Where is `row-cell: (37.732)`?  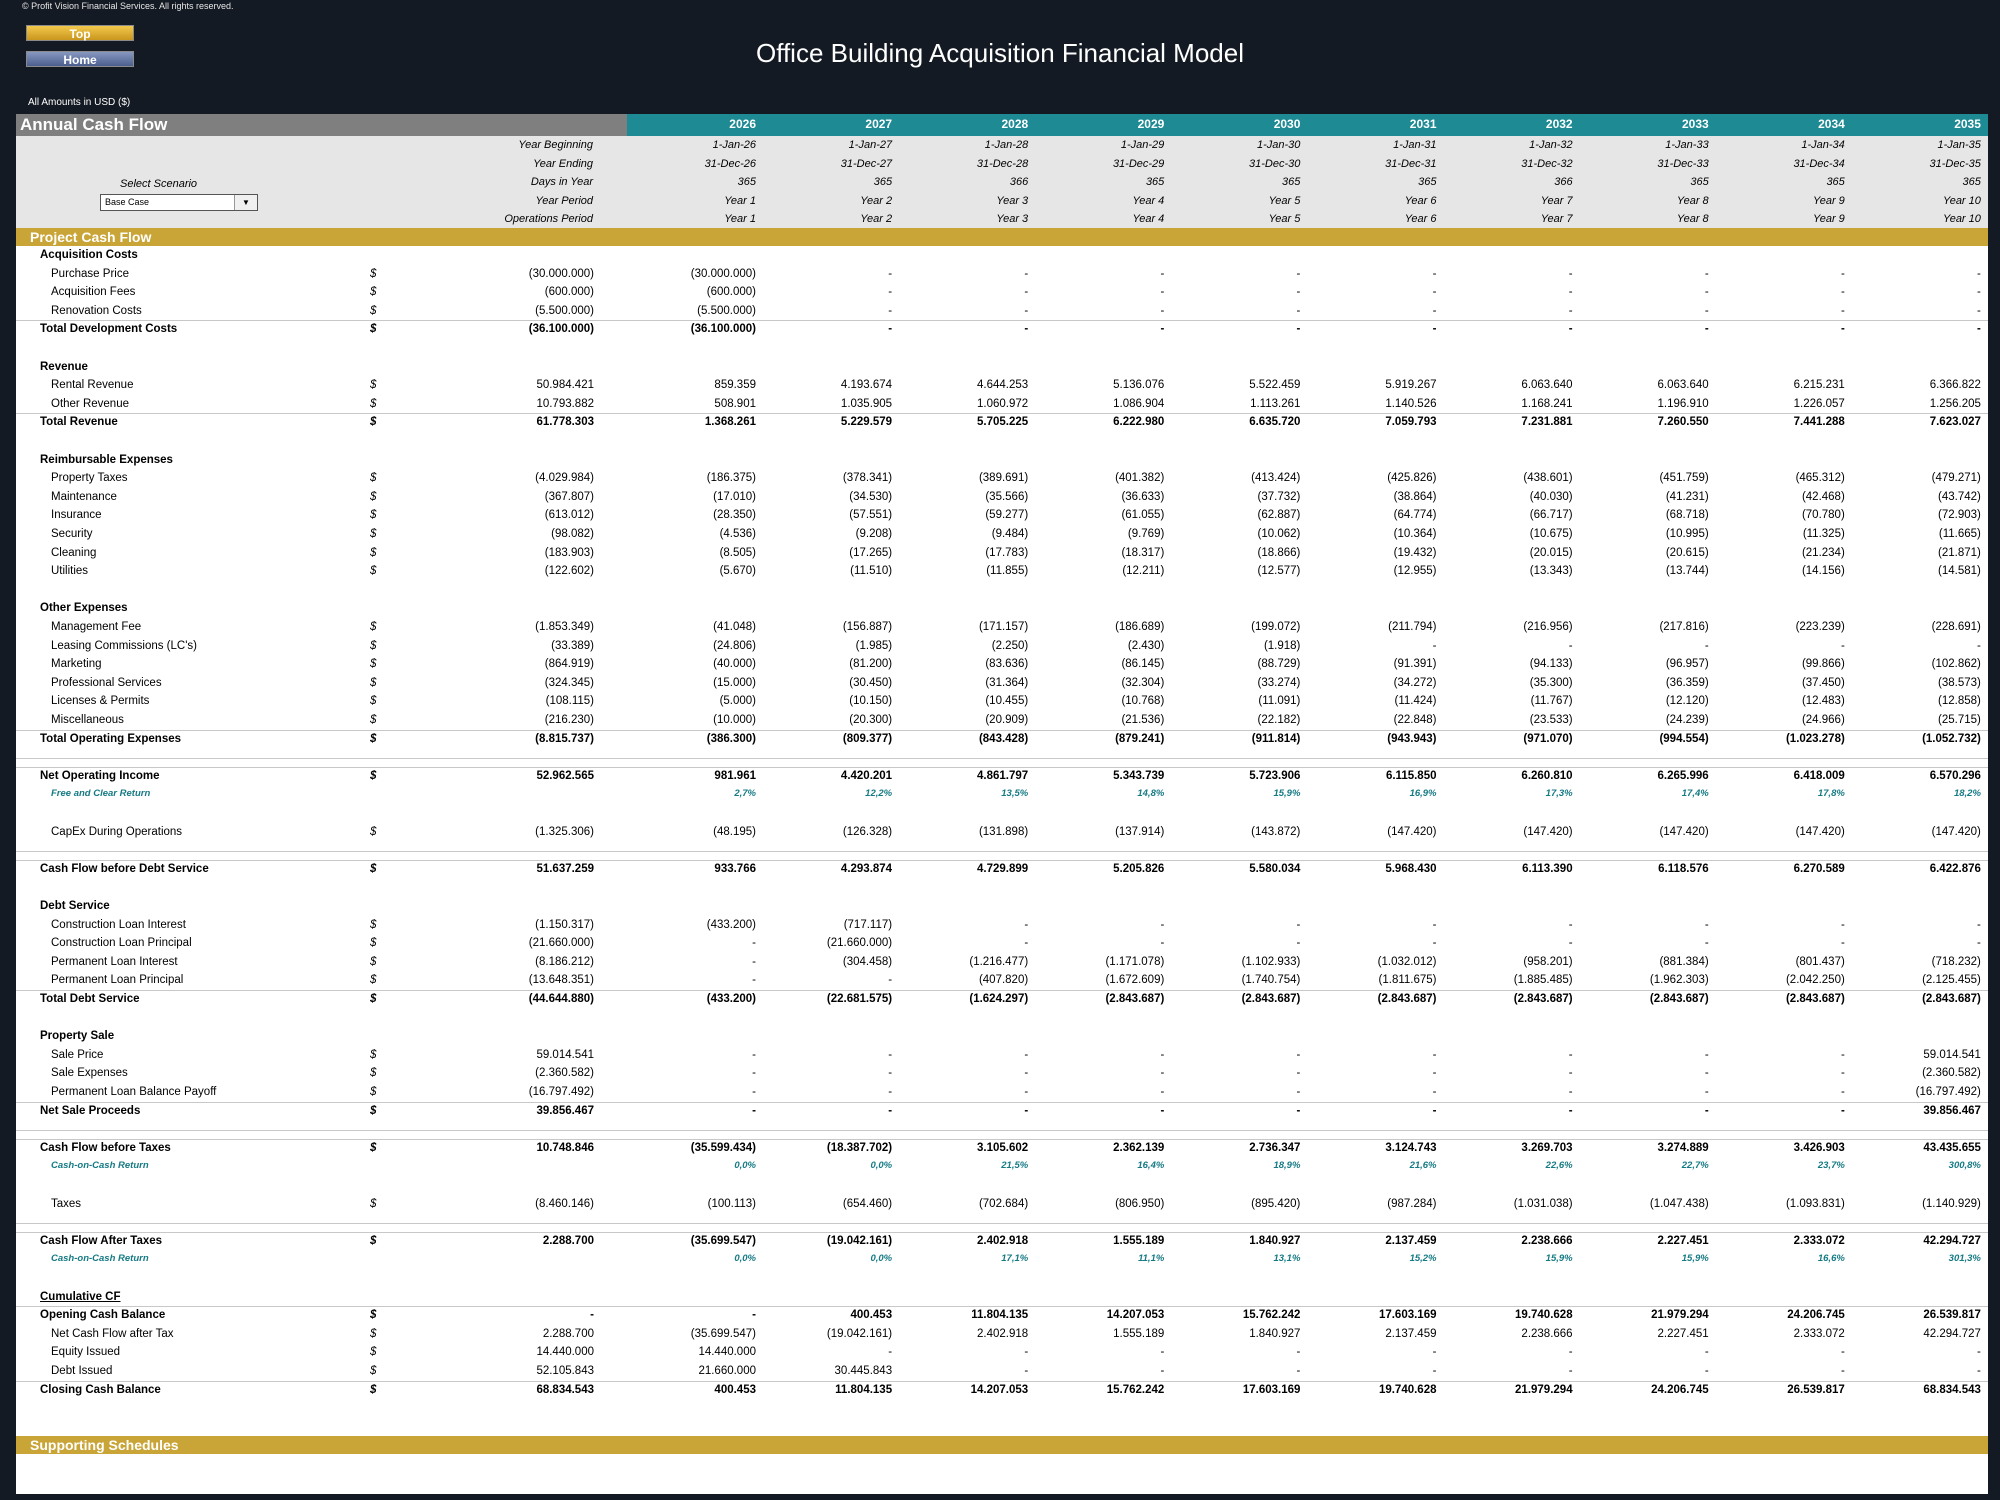 row-cell: (37.732) is located at coordinates (1279, 496).